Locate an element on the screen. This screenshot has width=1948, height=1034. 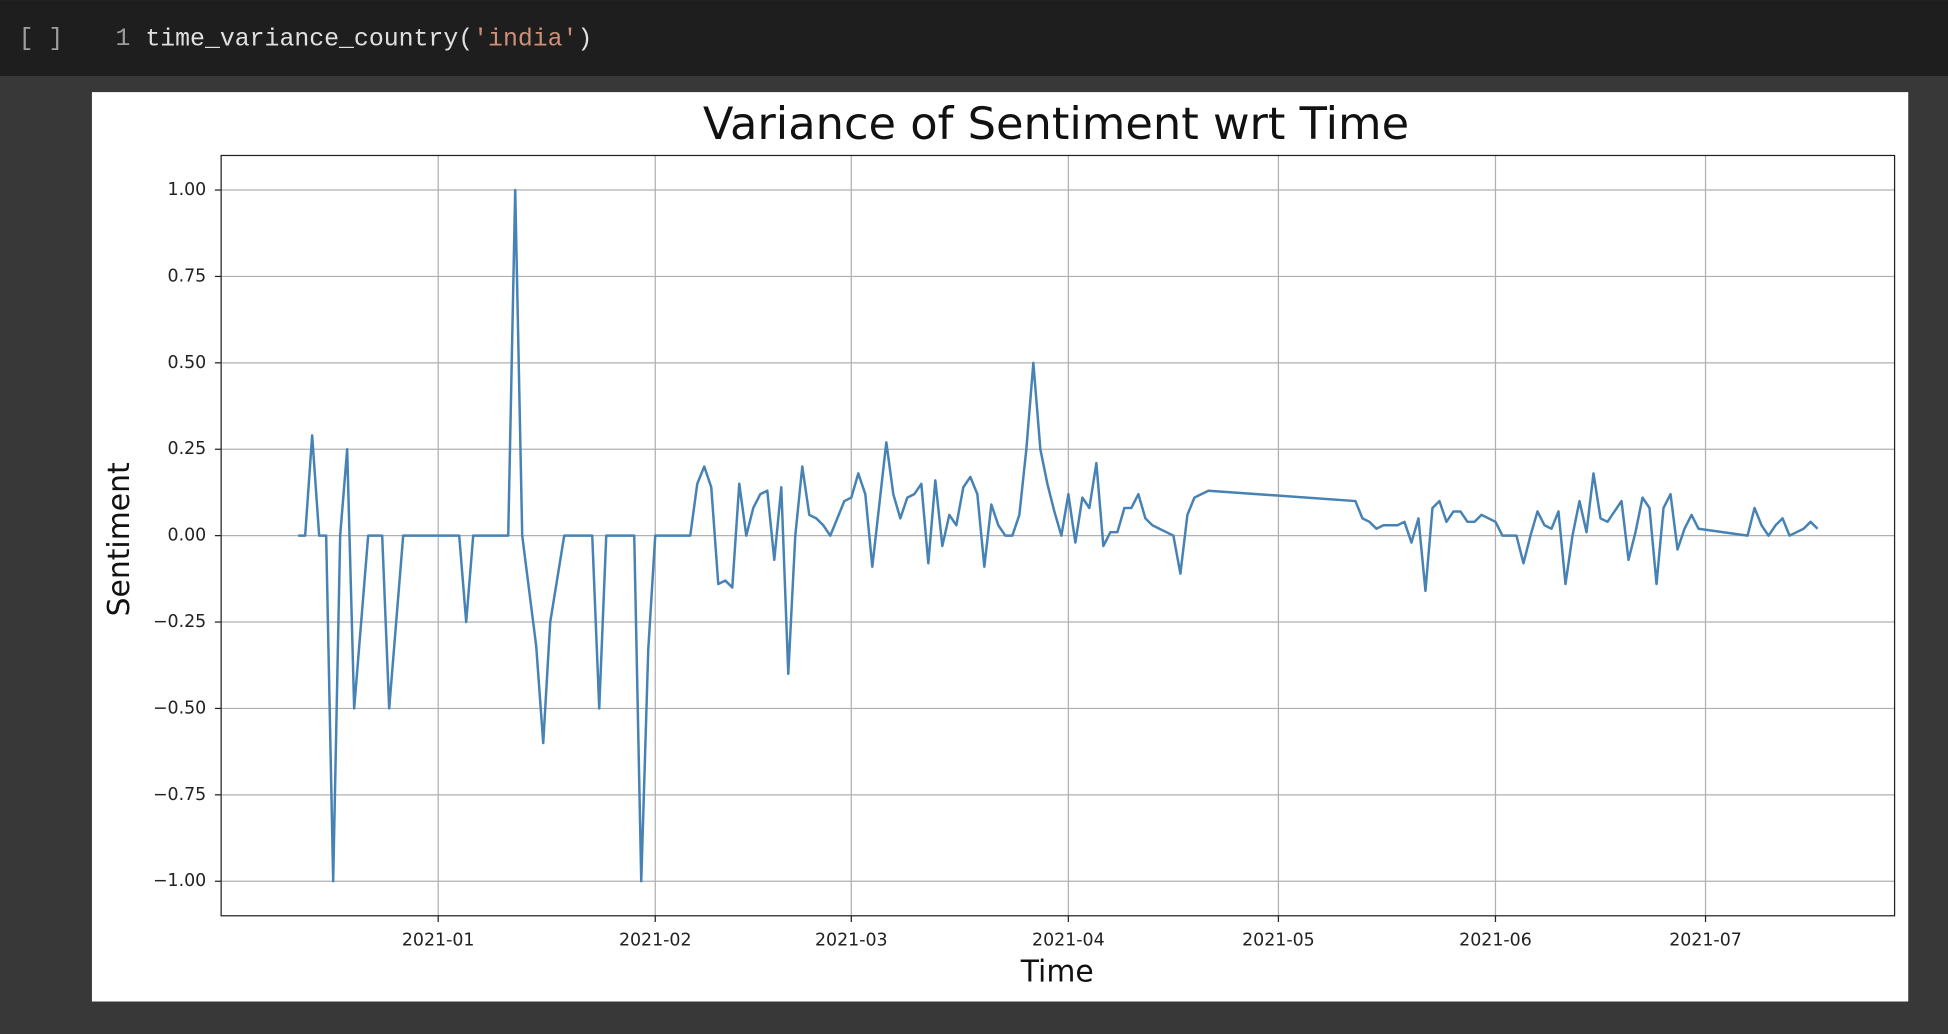
y-tick-label: −0.50 is located at coordinates (179, 708).